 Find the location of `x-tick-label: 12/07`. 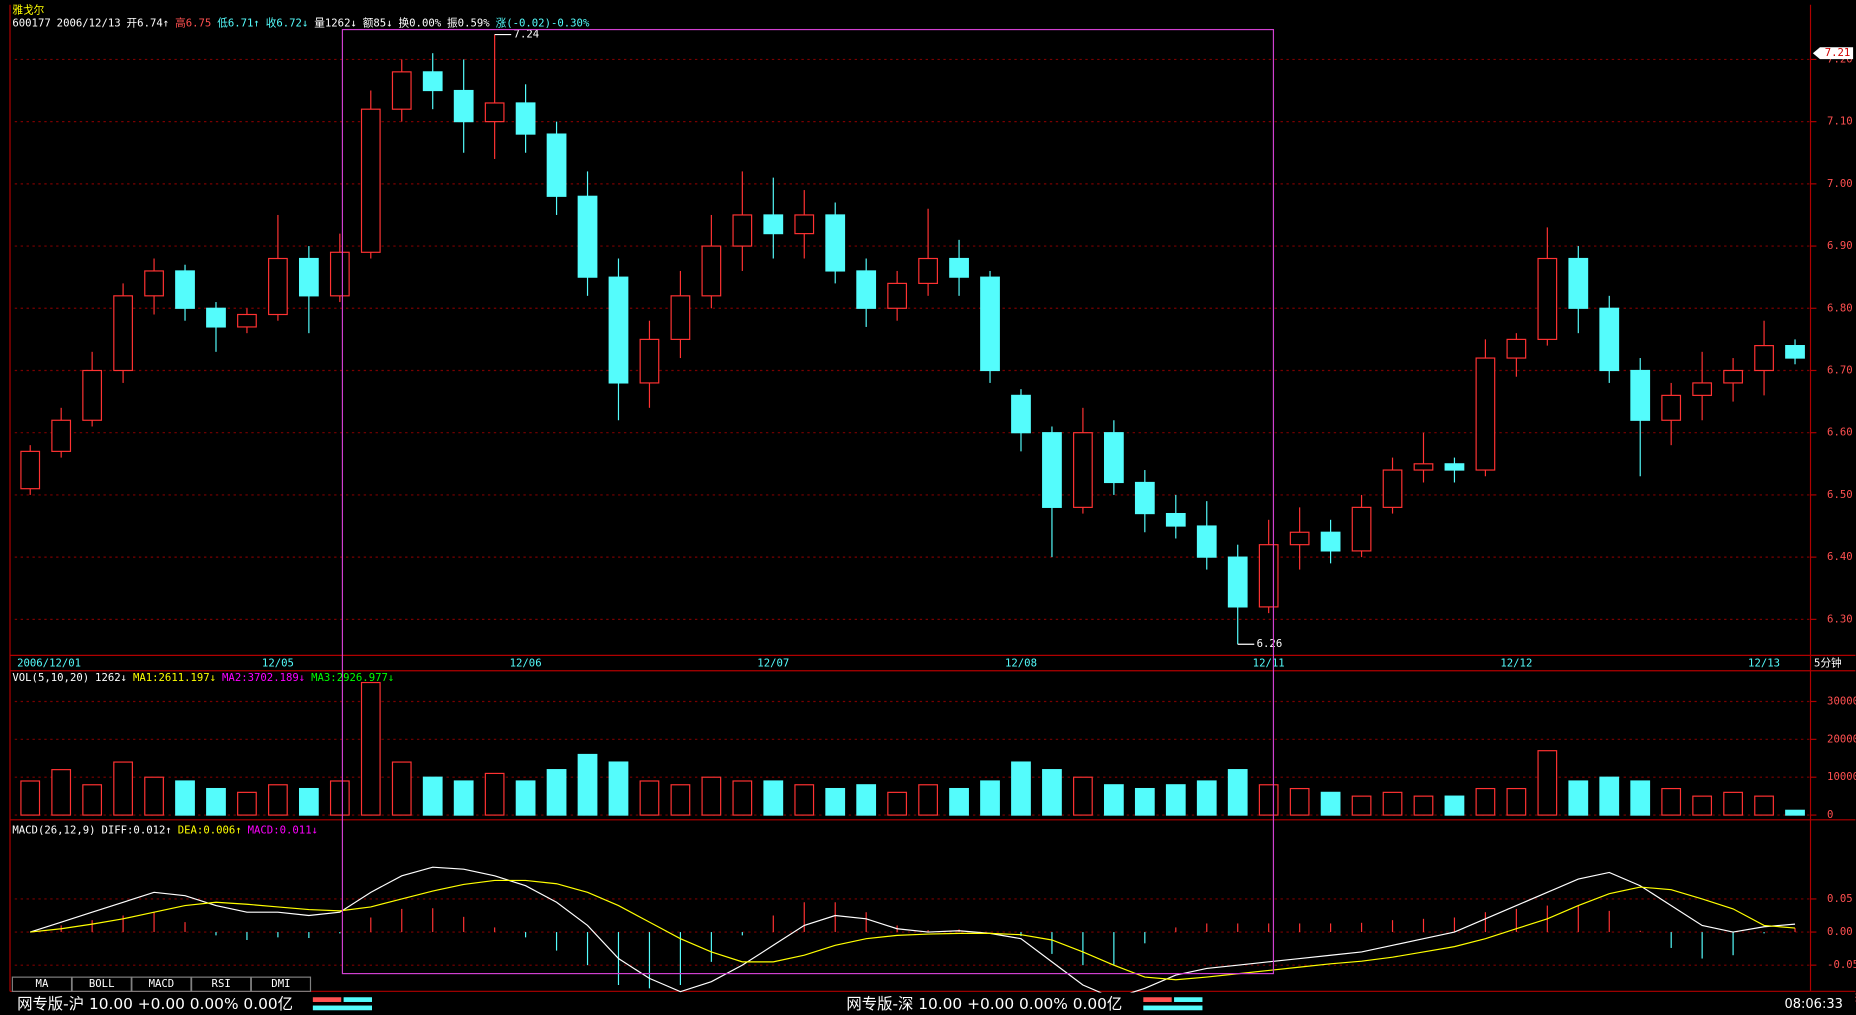

x-tick-label: 12/07 is located at coordinates (773, 663).